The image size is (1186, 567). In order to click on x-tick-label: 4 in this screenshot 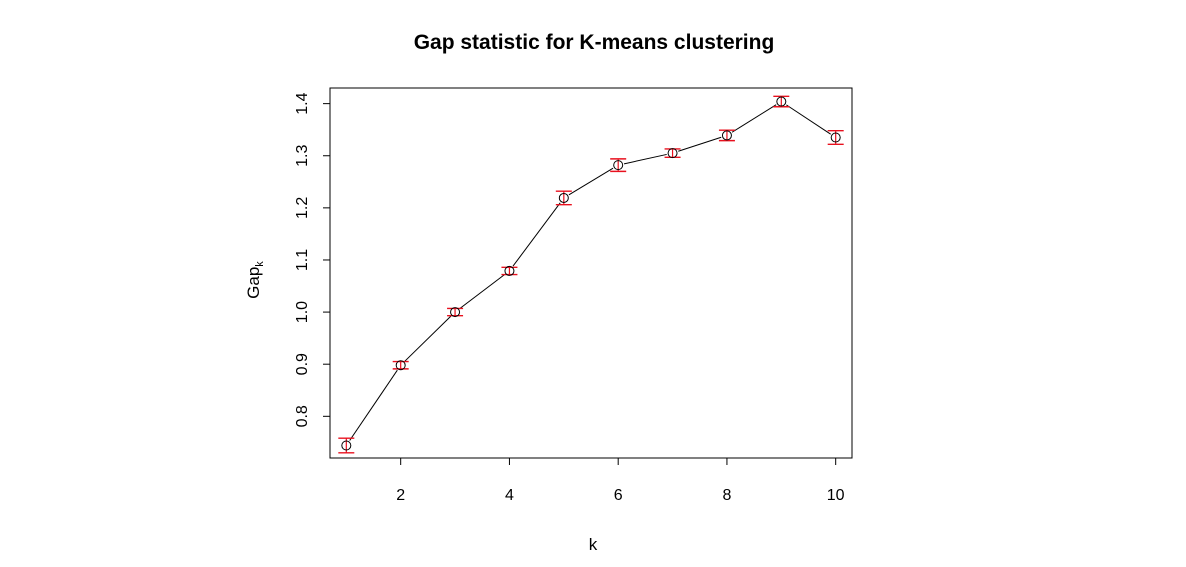, I will do `click(509, 495)`.